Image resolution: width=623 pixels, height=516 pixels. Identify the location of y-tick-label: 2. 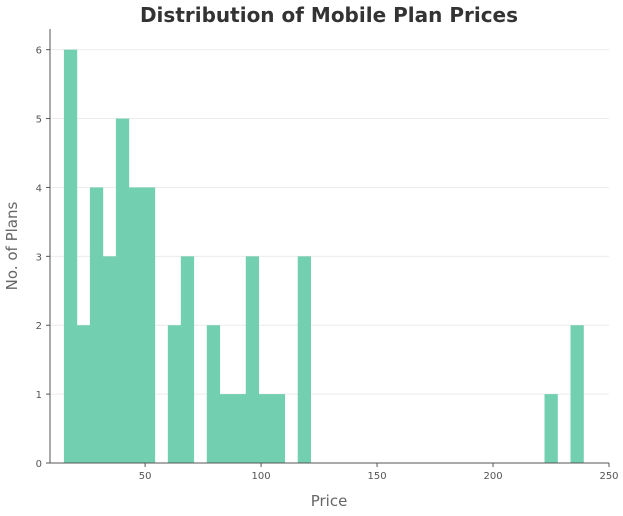
(39, 326).